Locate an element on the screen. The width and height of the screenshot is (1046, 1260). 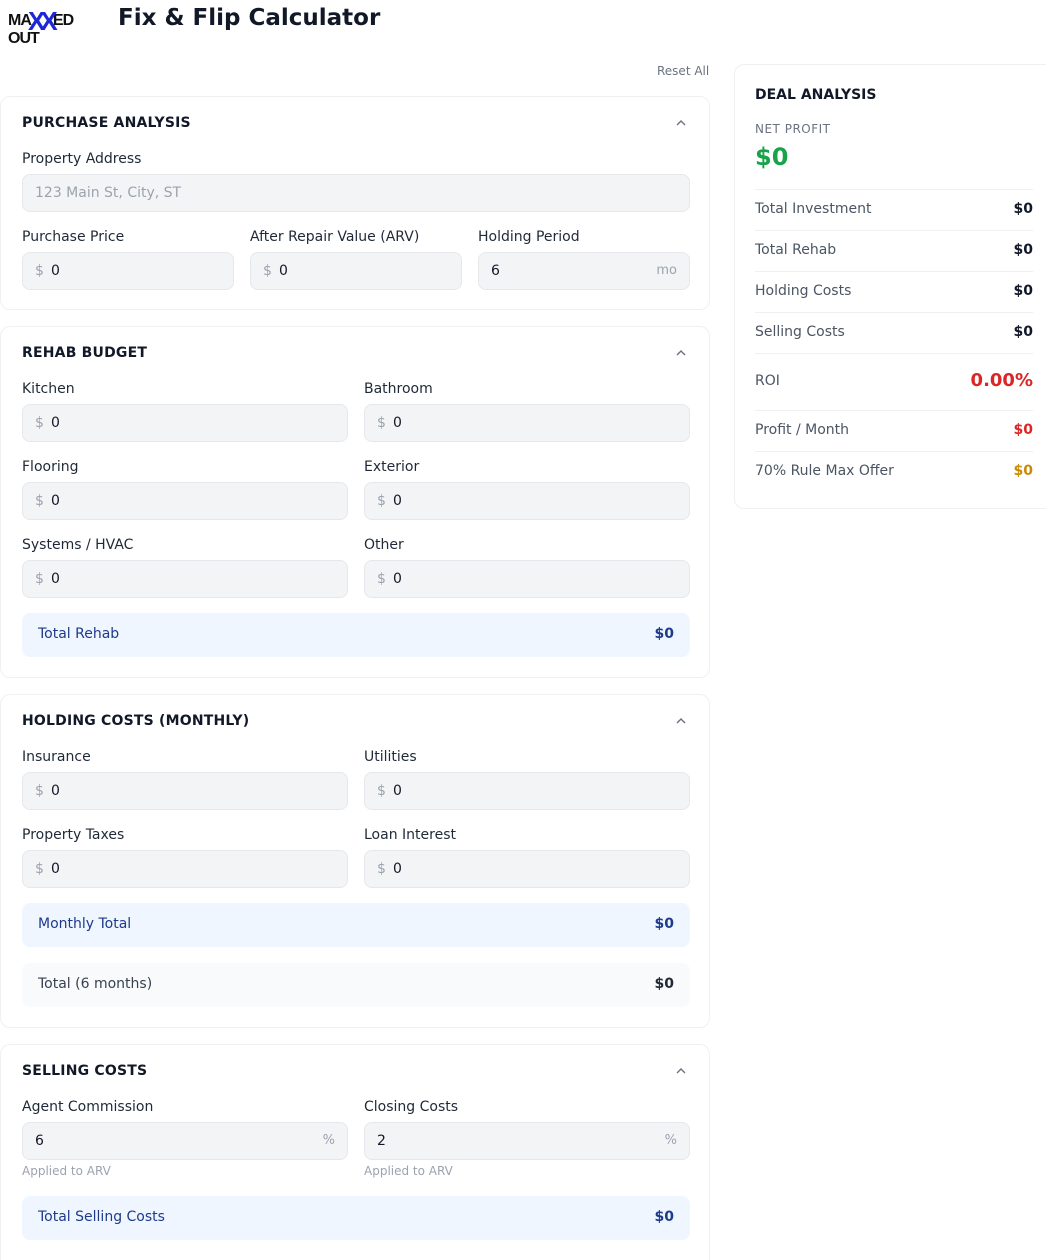
holding-costs-row: Holding Costs $0 is located at coordinates (894, 291).